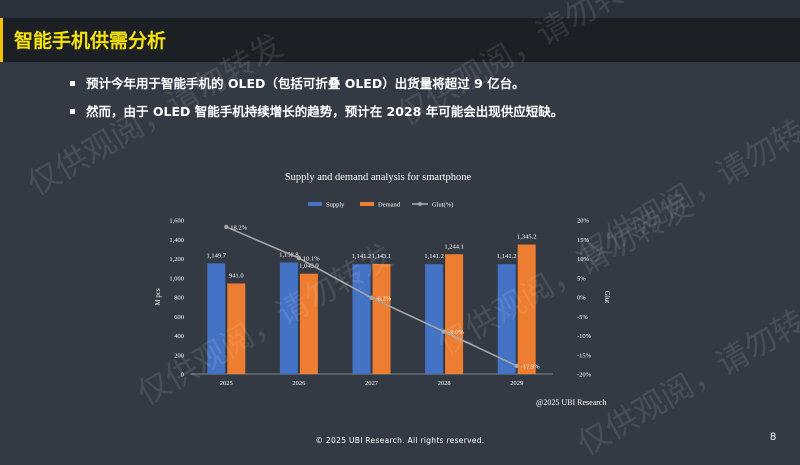 This screenshot has height=465, width=800. Describe the element at coordinates (400, 9) in the screenshot. I see `top-band` at that location.